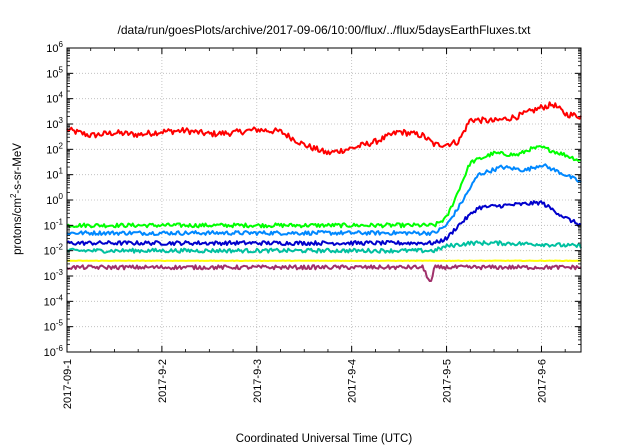  I want to click on x-tick-label: 2017-9-5, so click(448, 381).